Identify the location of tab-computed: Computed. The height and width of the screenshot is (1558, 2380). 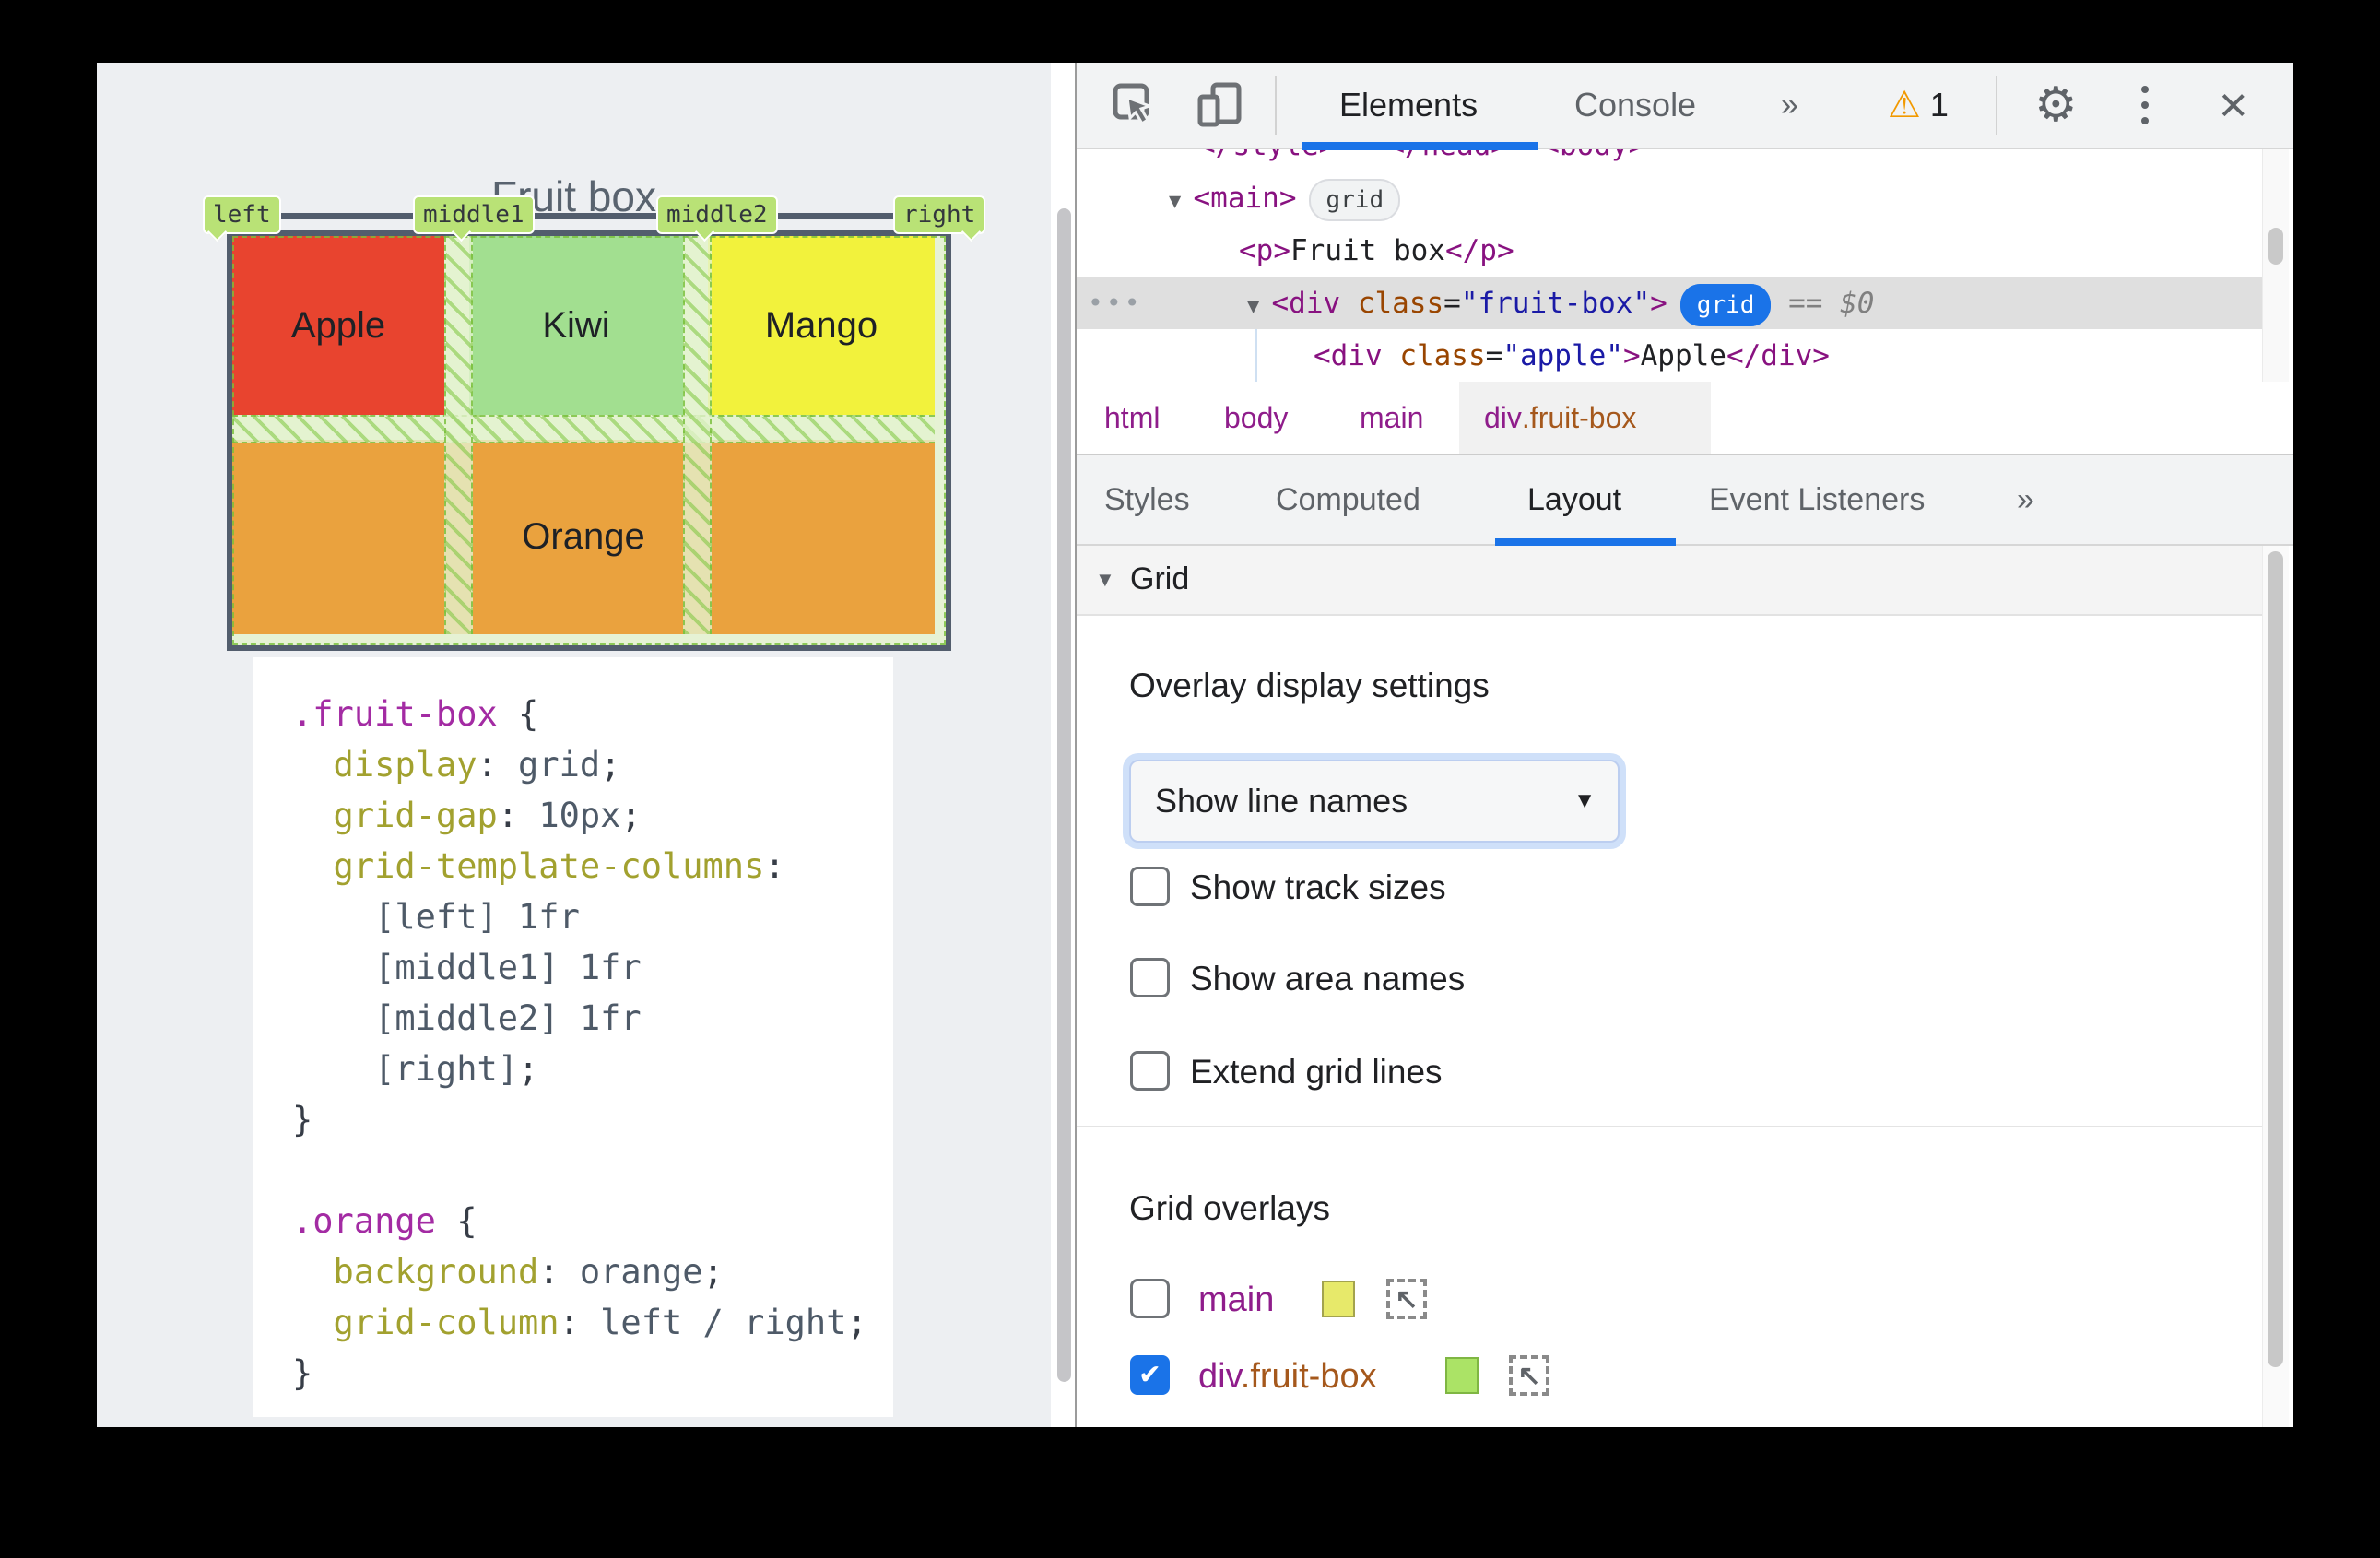
(1348, 499).